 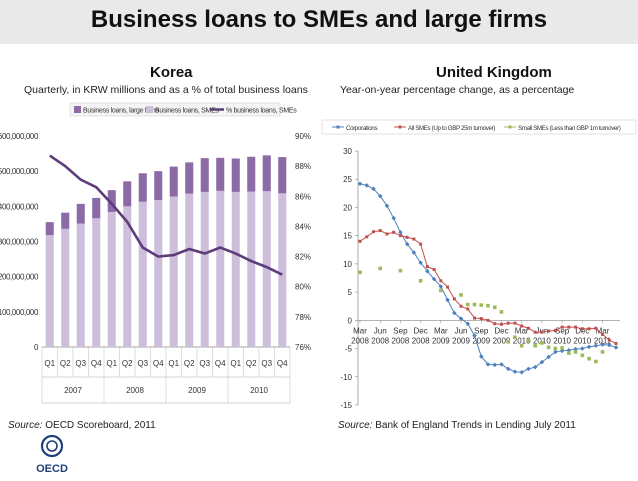 What do you see at coordinates (52, 469) in the screenshot?
I see `oecd-logo-text: OECD` at bounding box center [52, 469].